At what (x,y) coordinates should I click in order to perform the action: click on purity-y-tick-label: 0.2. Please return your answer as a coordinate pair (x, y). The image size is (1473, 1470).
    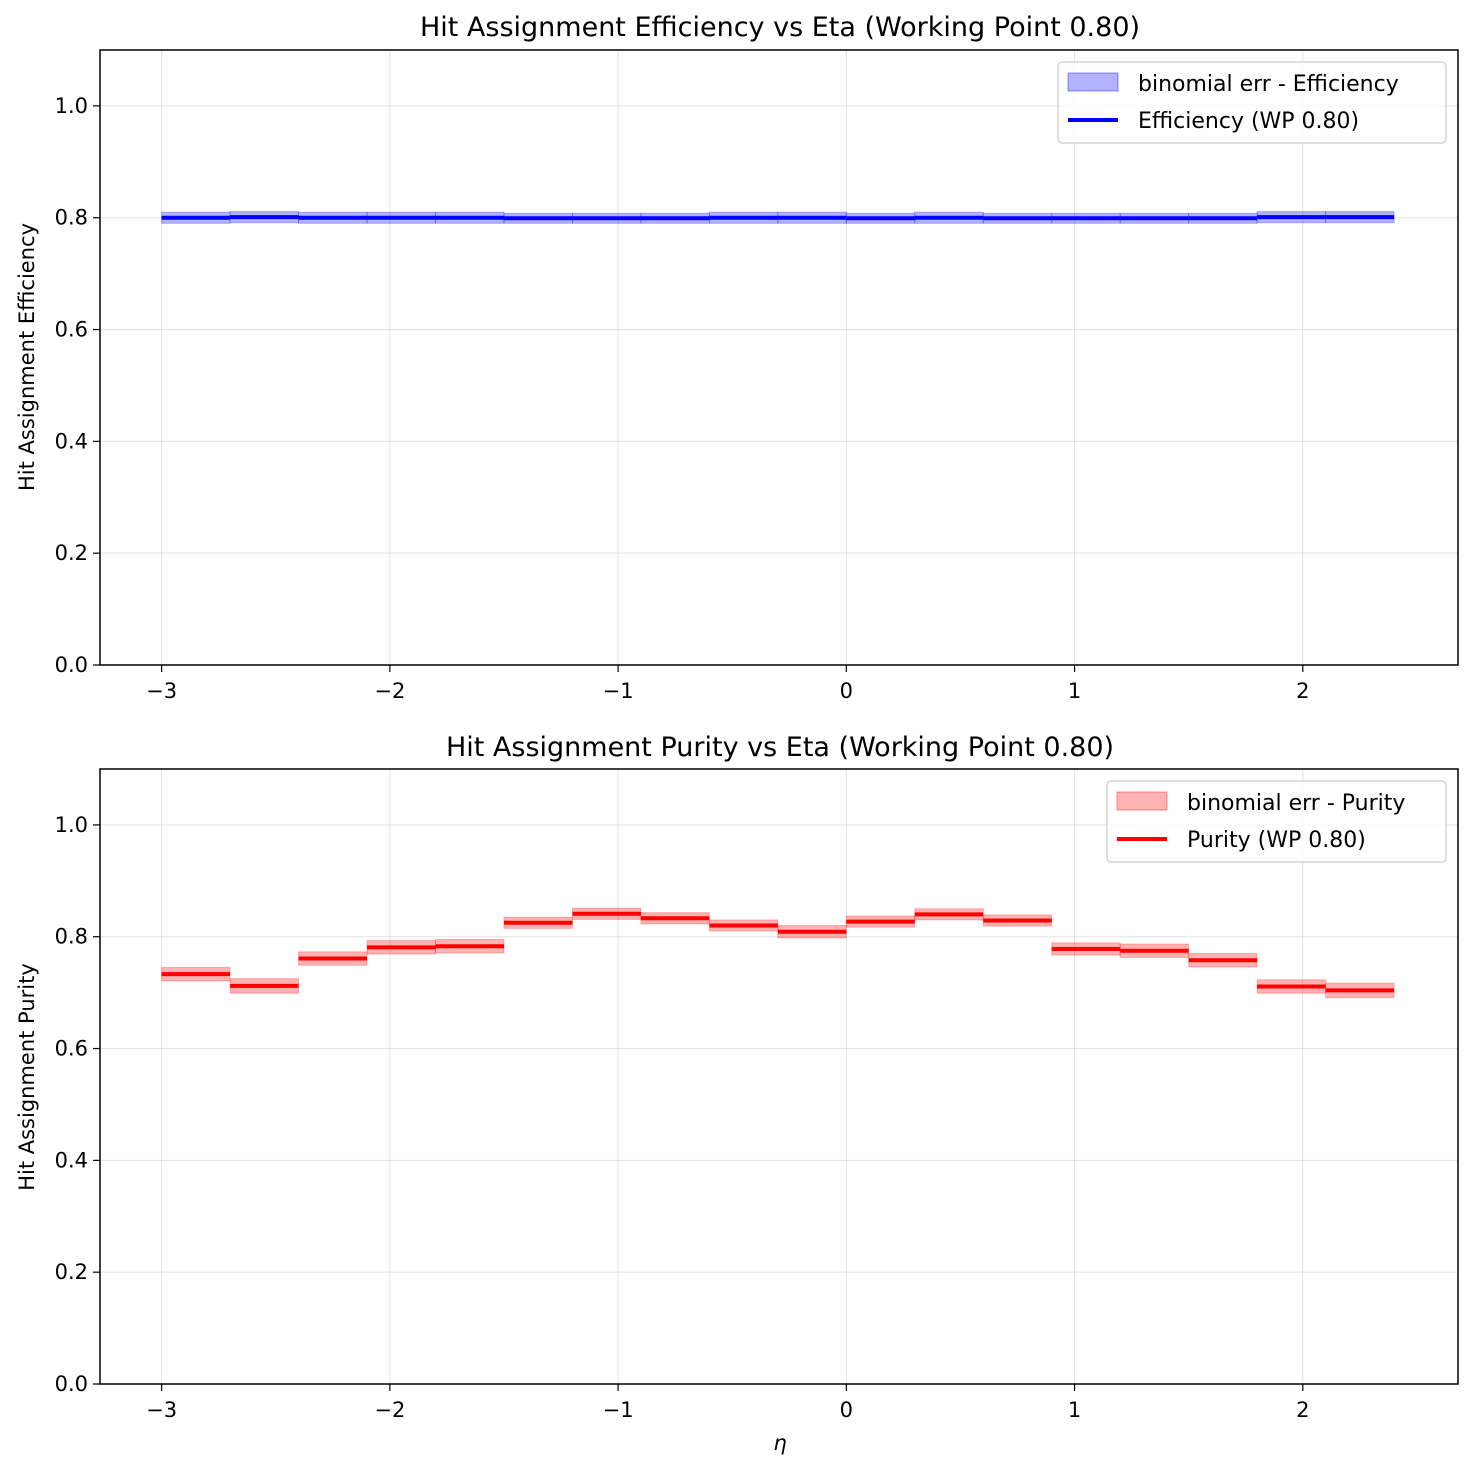
    Looking at the image, I should click on (71, 1272).